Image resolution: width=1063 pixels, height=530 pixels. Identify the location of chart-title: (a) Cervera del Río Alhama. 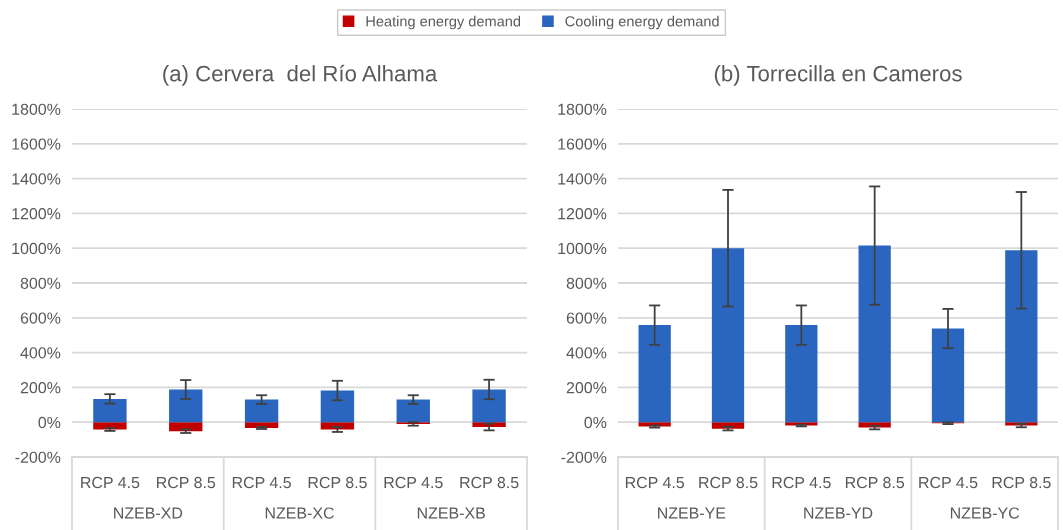
(300, 75).